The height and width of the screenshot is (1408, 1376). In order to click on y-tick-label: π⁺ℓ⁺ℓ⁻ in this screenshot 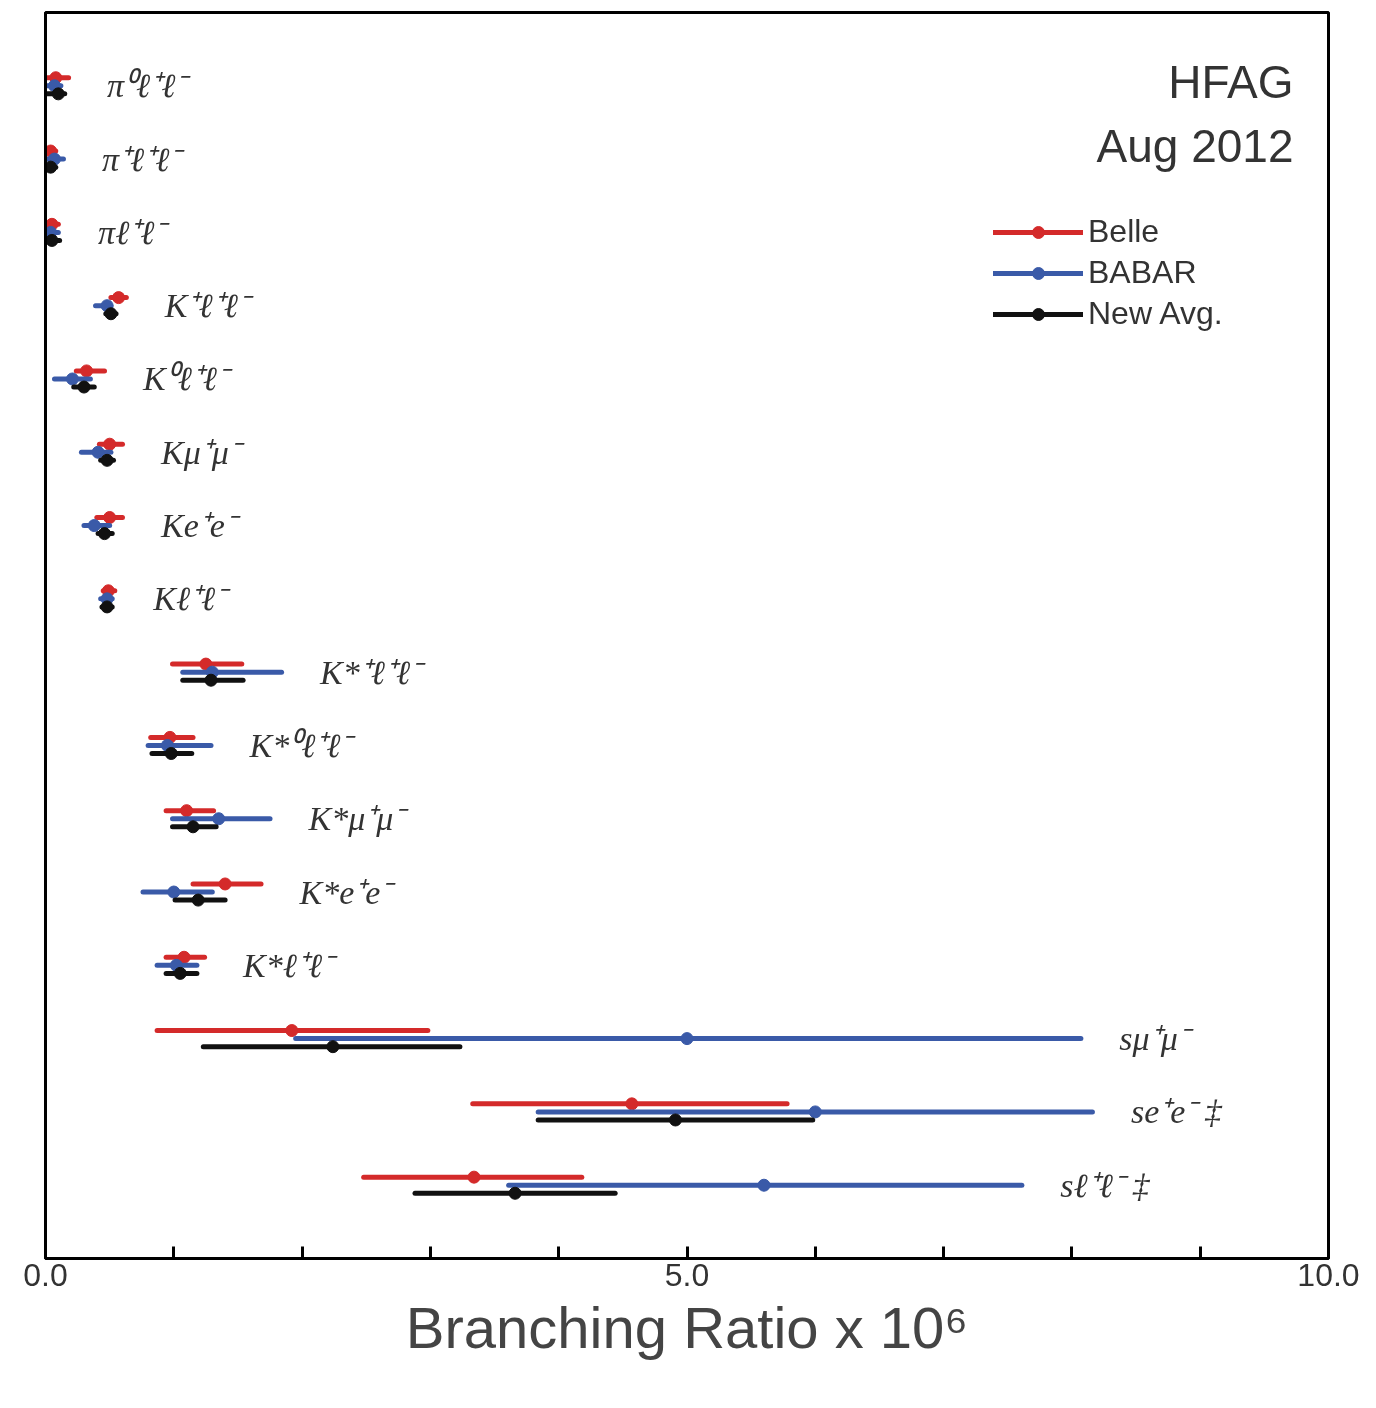, I will do `click(143, 159)`.